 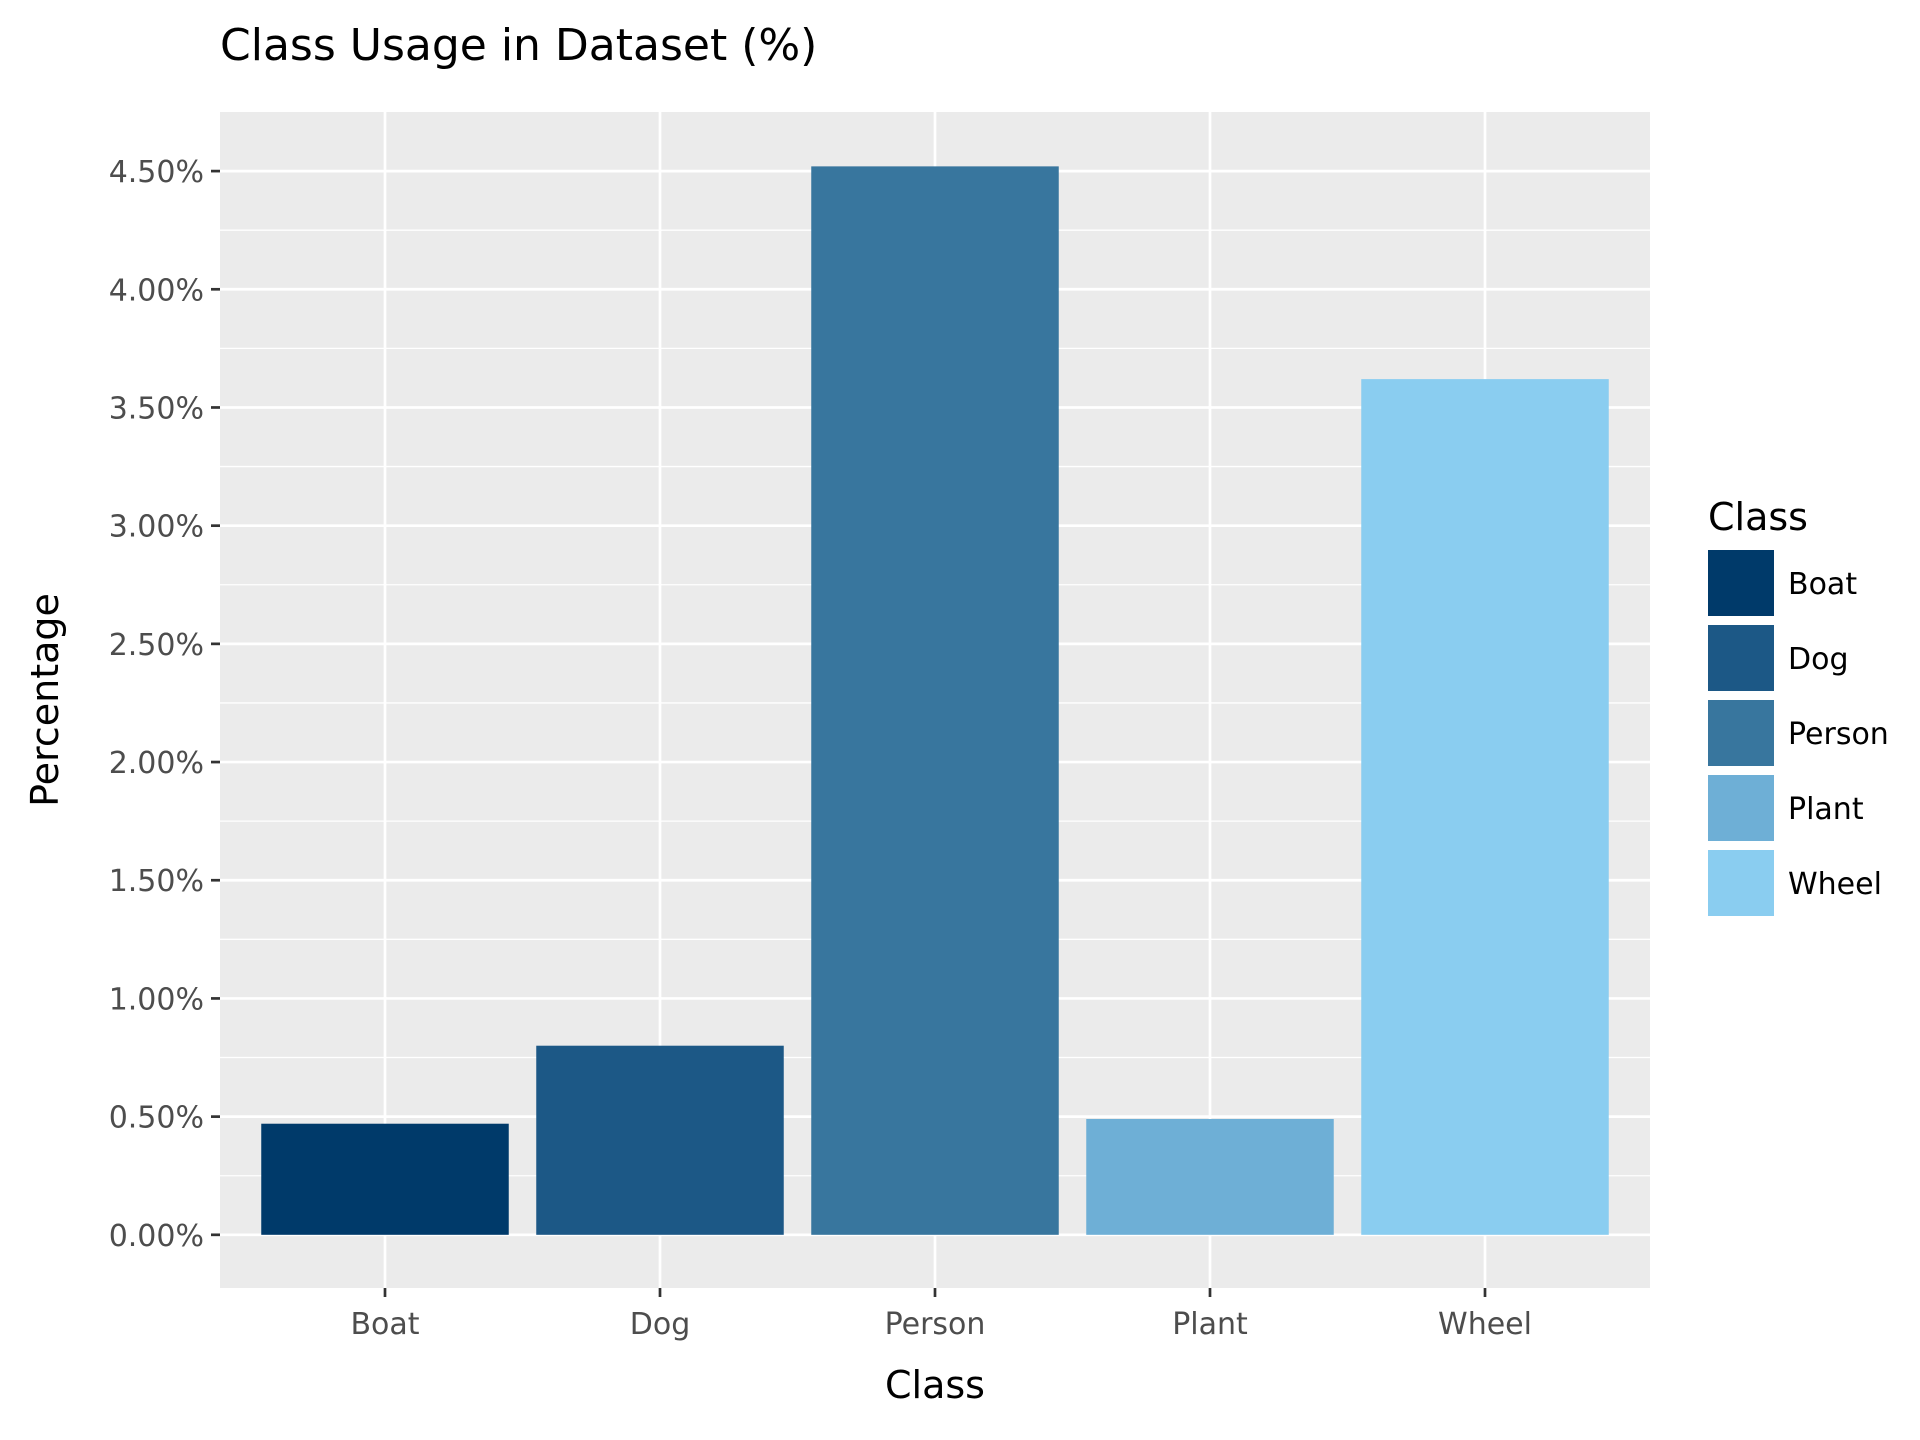 What do you see at coordinates (156, 527) in the screenshot?
I see `y-tick-label: 3.00%` at bounding box center [156, 527].